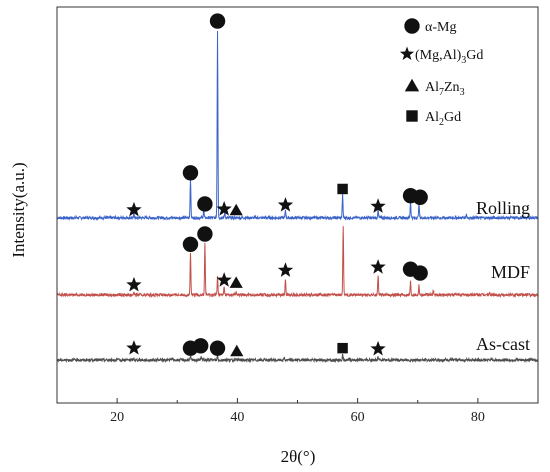 Image resolution: width=550 pixels, height=472 pixels. I want to click on legend-circle-icon, so click(412, 26).